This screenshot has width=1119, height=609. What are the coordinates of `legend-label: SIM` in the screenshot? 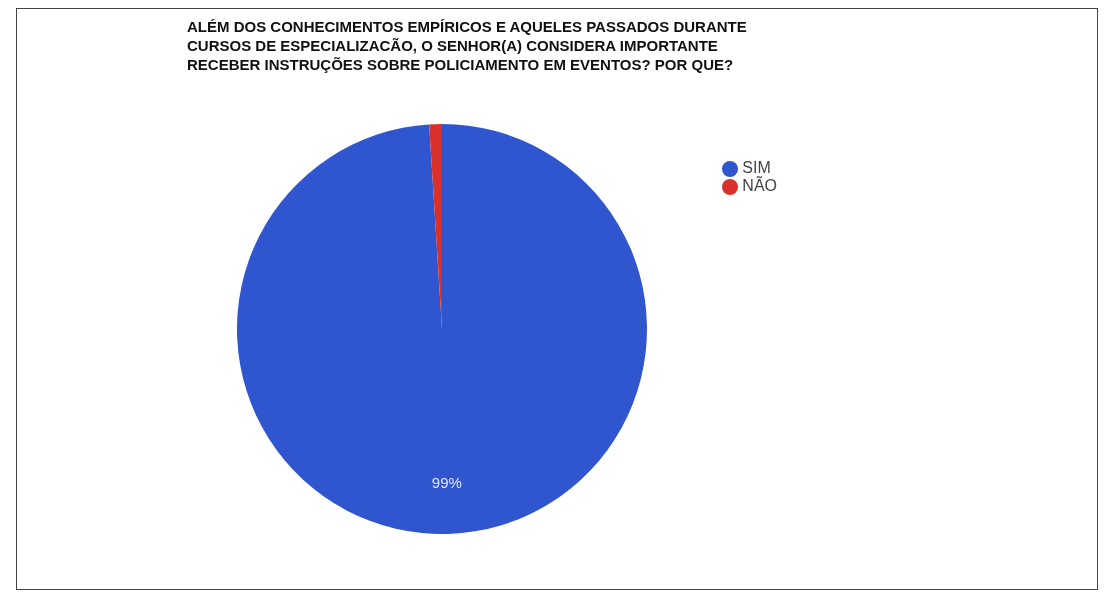 It's located at (756, 167).